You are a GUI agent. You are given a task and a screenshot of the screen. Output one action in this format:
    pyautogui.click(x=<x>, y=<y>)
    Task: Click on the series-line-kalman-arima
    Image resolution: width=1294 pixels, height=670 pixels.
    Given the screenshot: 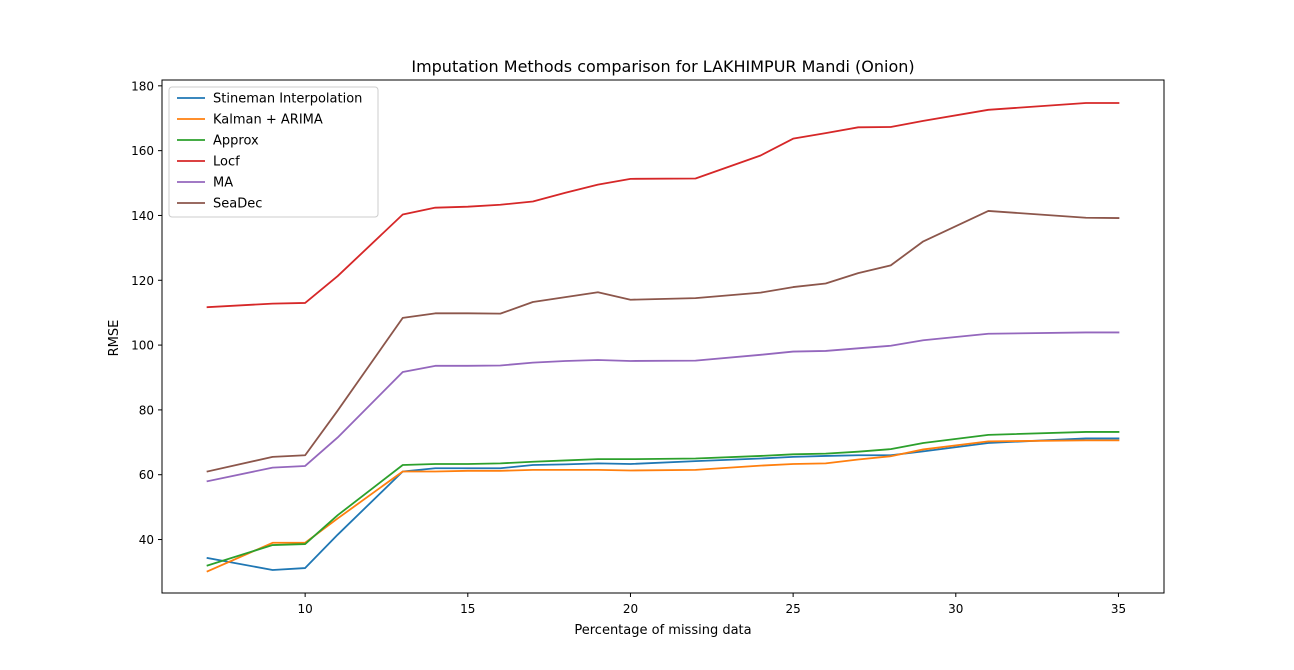 What is the action you would take?
    pyautogui.click(x=663, y=506)
    